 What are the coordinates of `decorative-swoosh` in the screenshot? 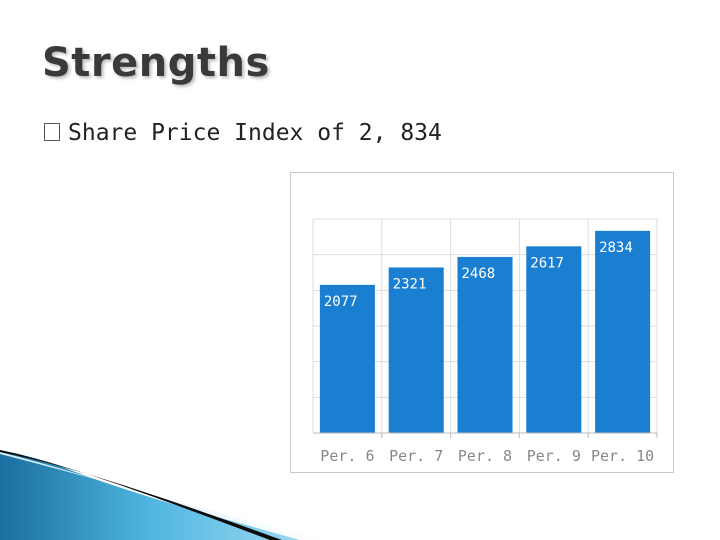 It's located at (165, 495).